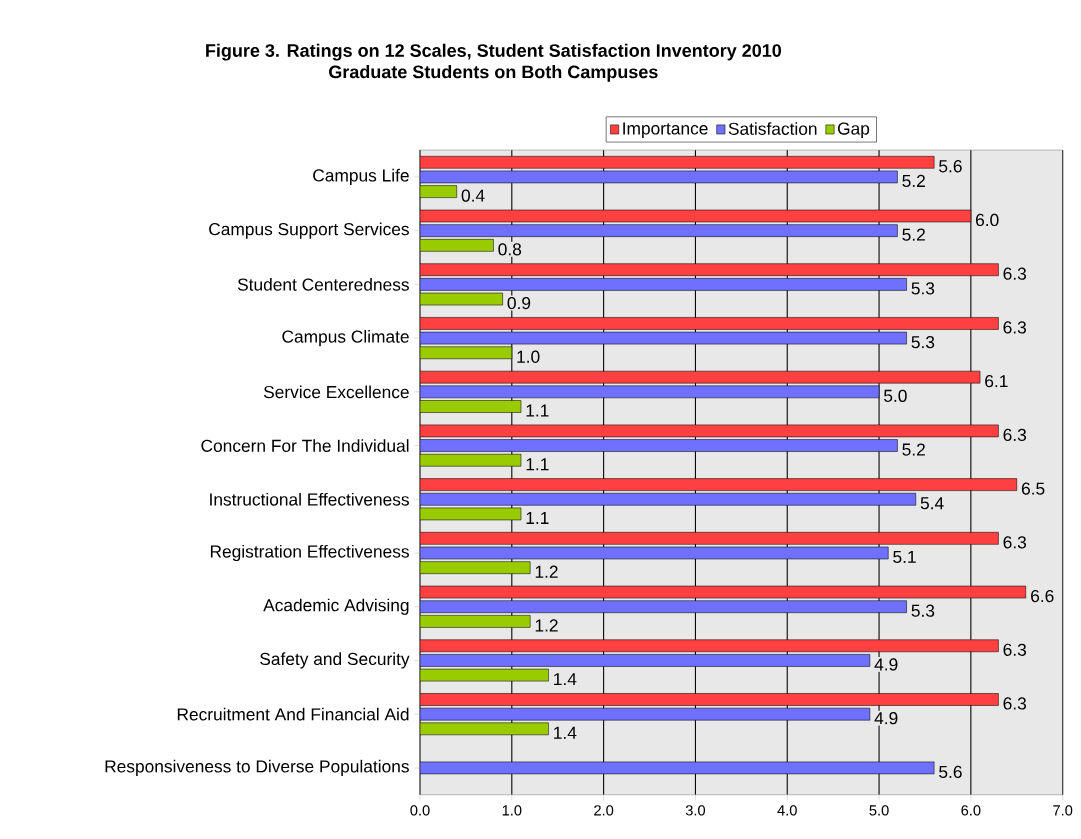  Describe the element at coordinates (528, 356) in the screenshot. I see `data-label: 1.0` at that location.